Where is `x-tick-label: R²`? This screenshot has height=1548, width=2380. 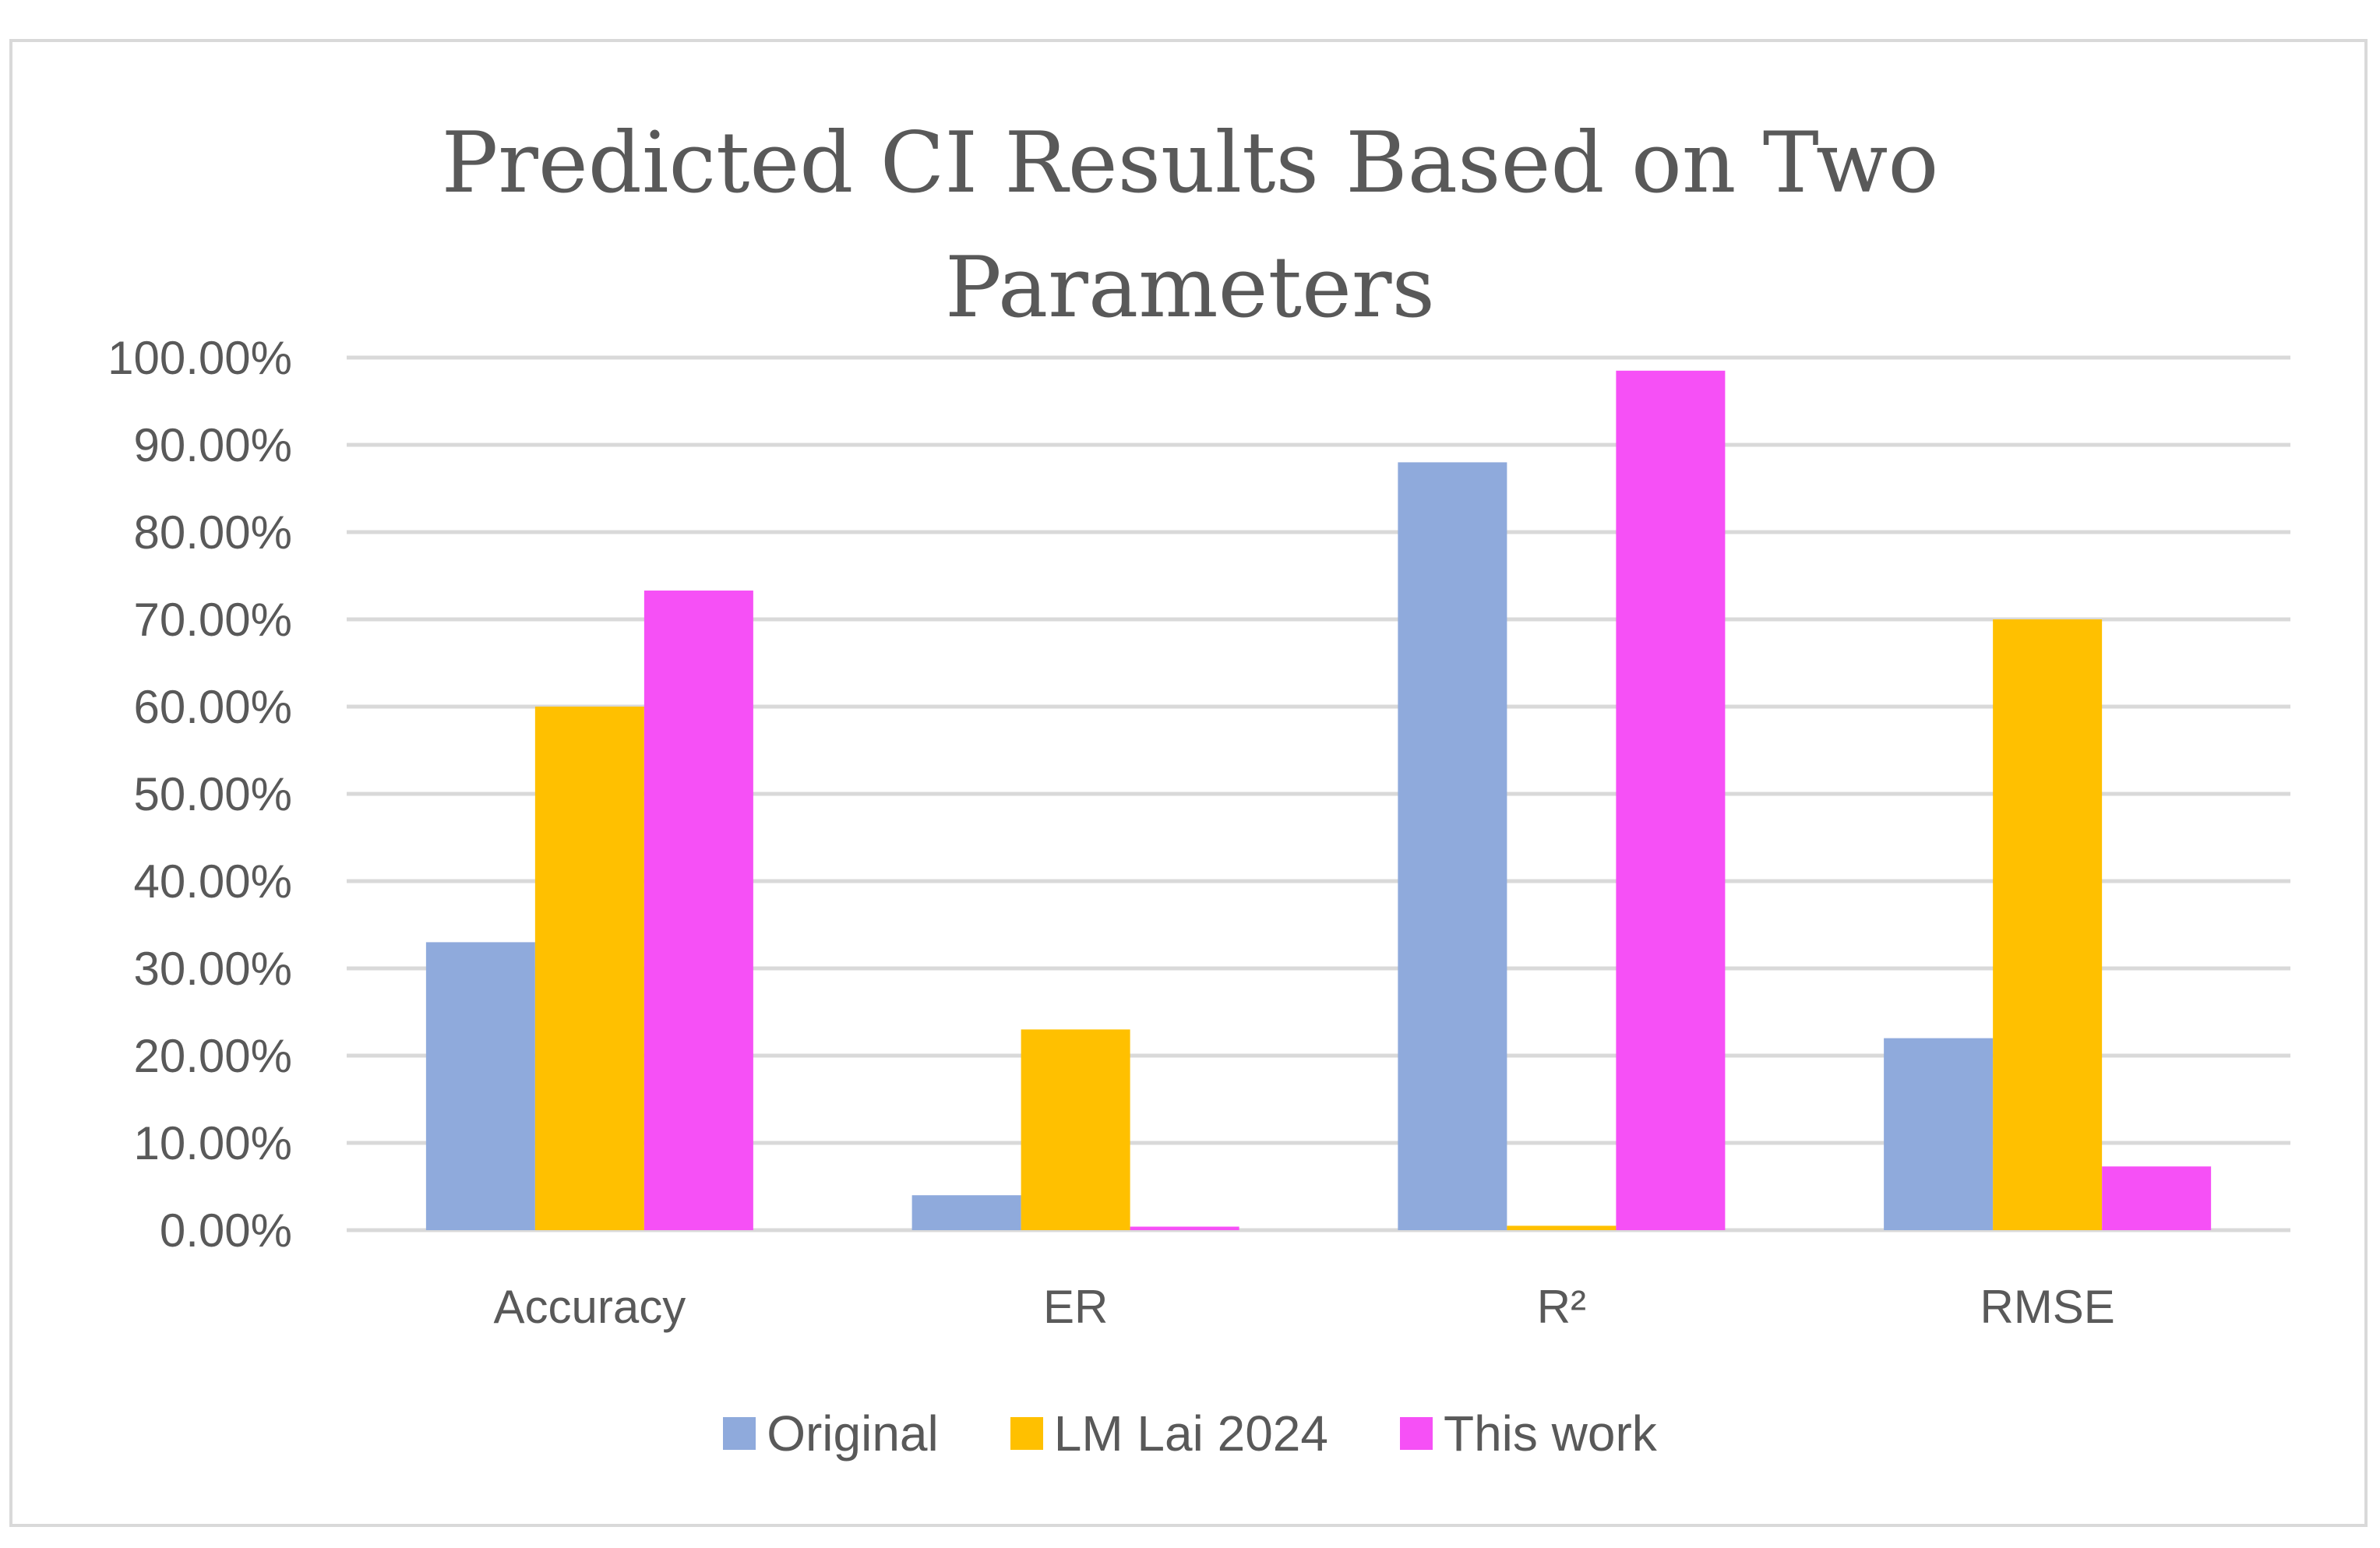
x-tick-label: R² is located at coordinates (1561, 1307).